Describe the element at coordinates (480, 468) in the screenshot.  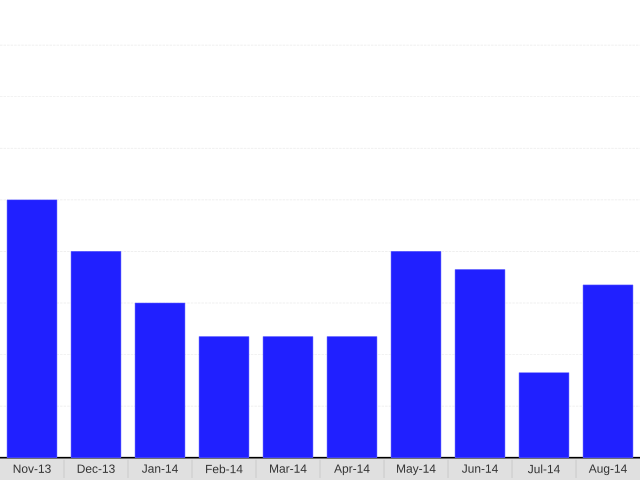
I see `x-tick-label: Jun-14` at that location.